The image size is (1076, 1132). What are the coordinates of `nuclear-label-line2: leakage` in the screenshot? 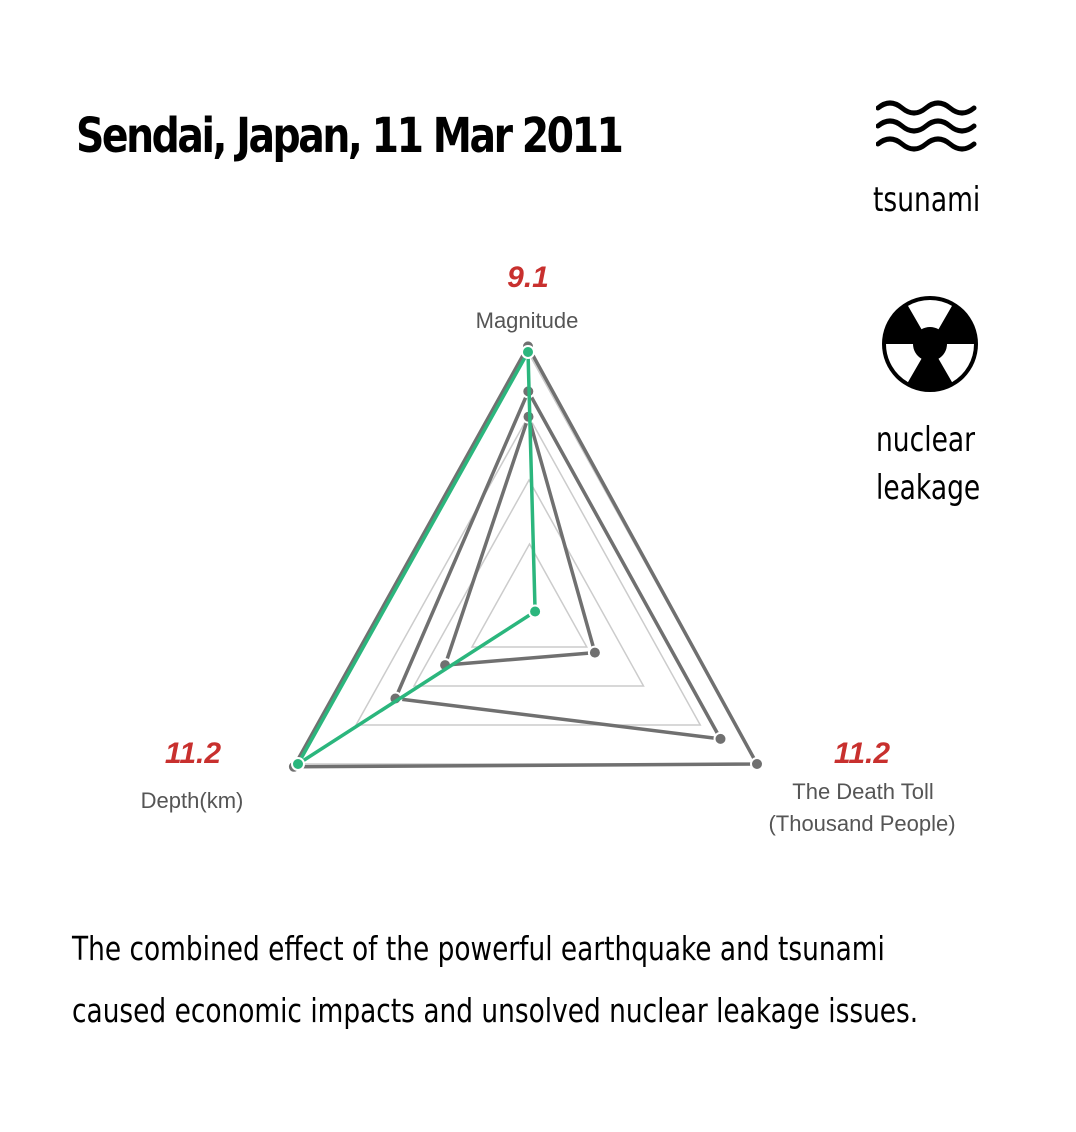 It's located at (928, 488).